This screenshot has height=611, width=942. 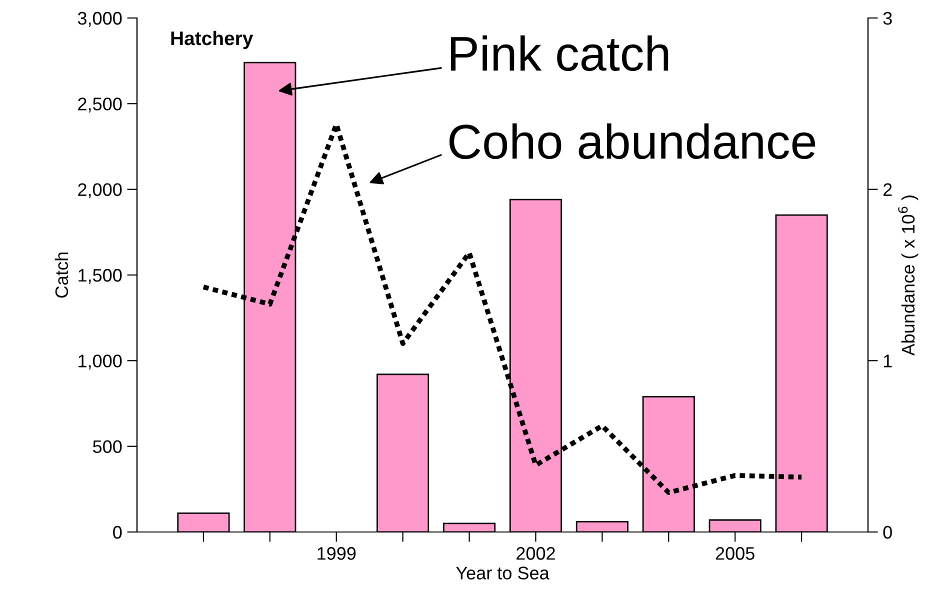 I want to click on y-tick-label: 1,000, so click(x=100, y=362).